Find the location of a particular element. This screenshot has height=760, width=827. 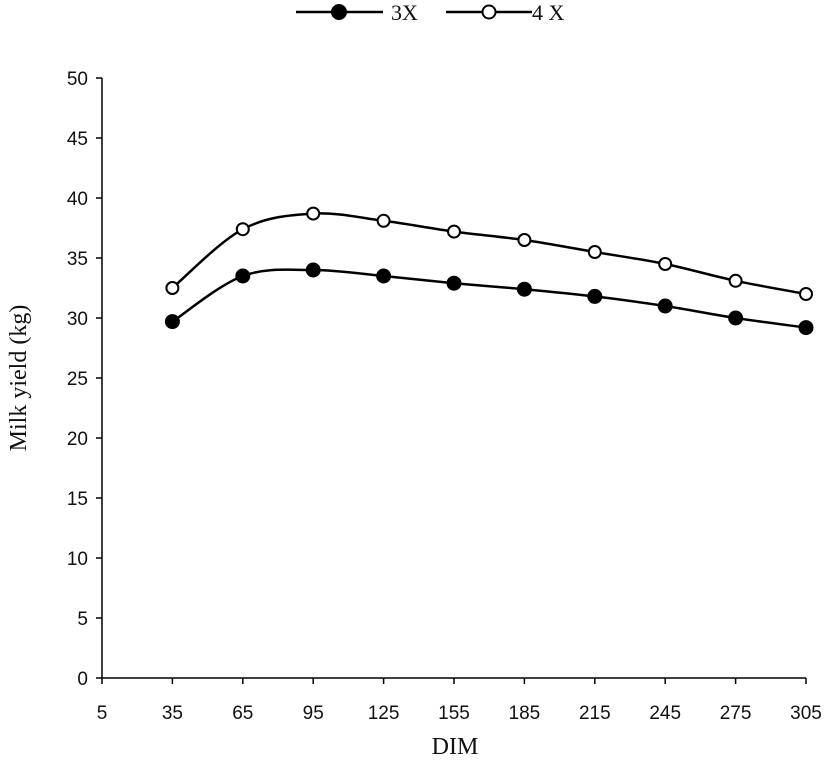

x-tick-label: 305 is located at coordinates (806, 713).